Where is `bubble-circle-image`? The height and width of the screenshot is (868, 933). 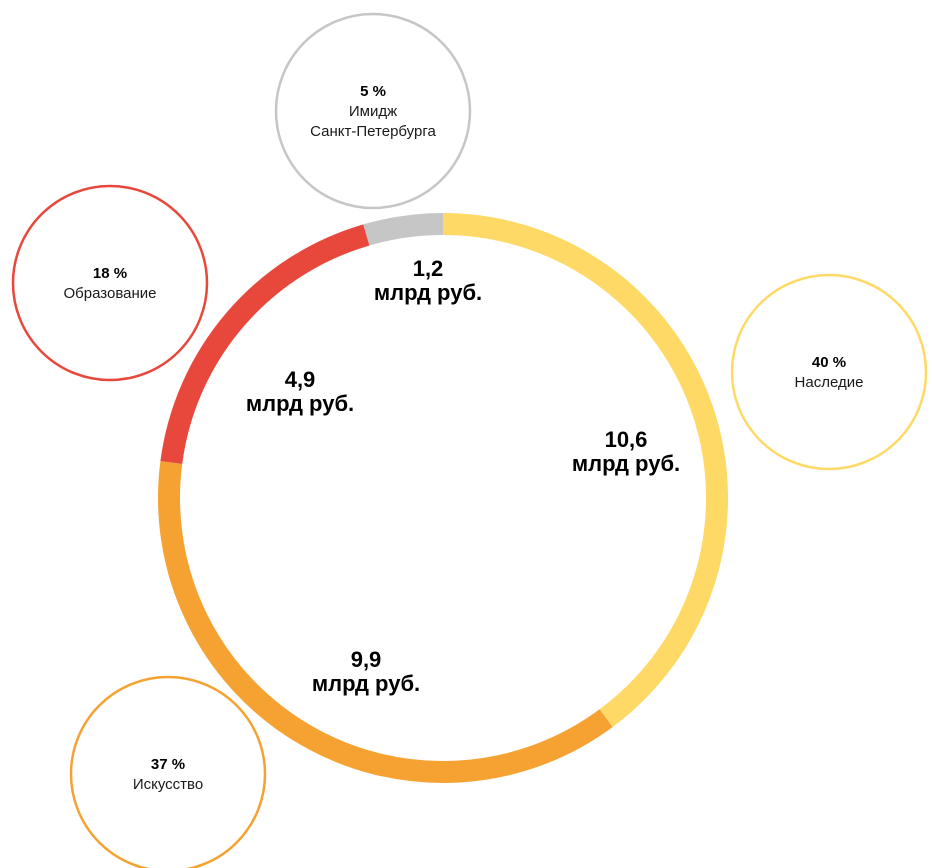 bubble-circle-image is located at coordinates (373, 111).